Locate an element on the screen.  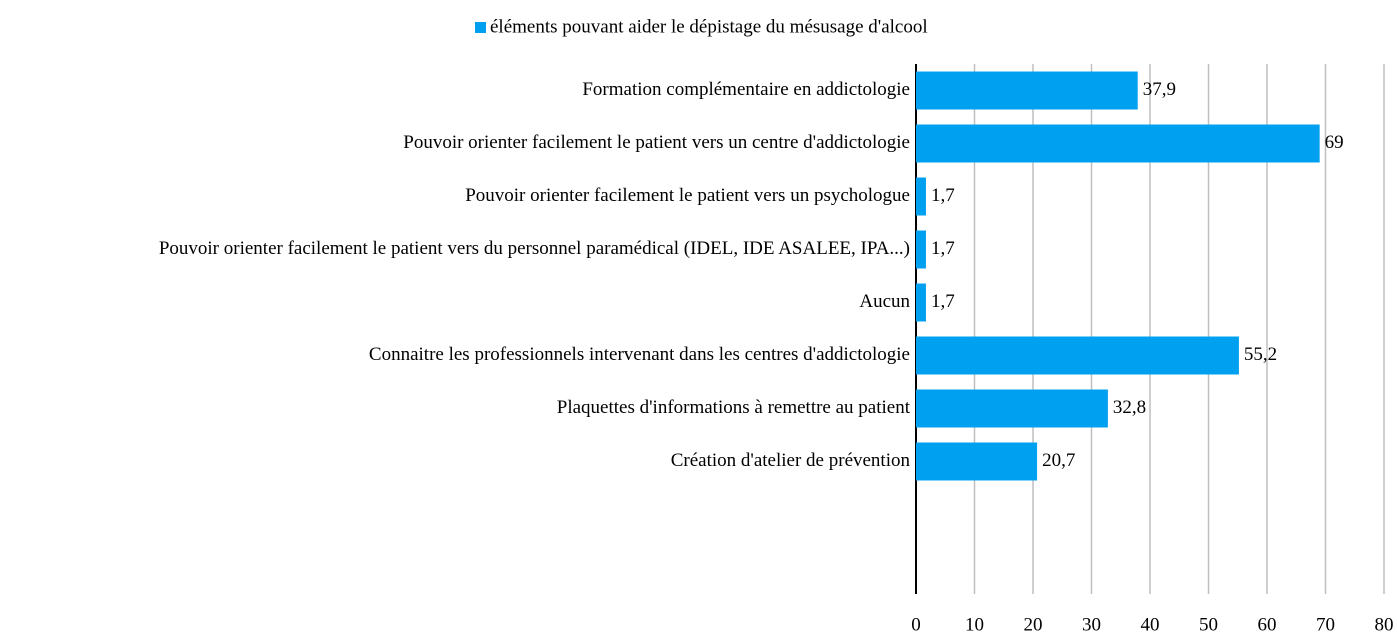
x-tick-label: 30 is located at coordinates (1091, 624).